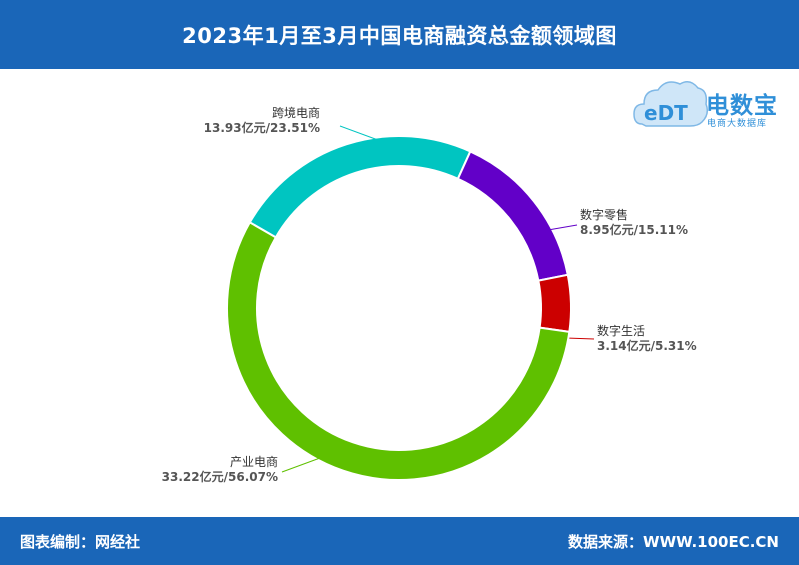 The height and width of the screenshot is (565, 799). What do you see at coordinates (621, 330) in the screenshot?
I see `slice-name-label: 数字生活` at bounding box center [621, 330].